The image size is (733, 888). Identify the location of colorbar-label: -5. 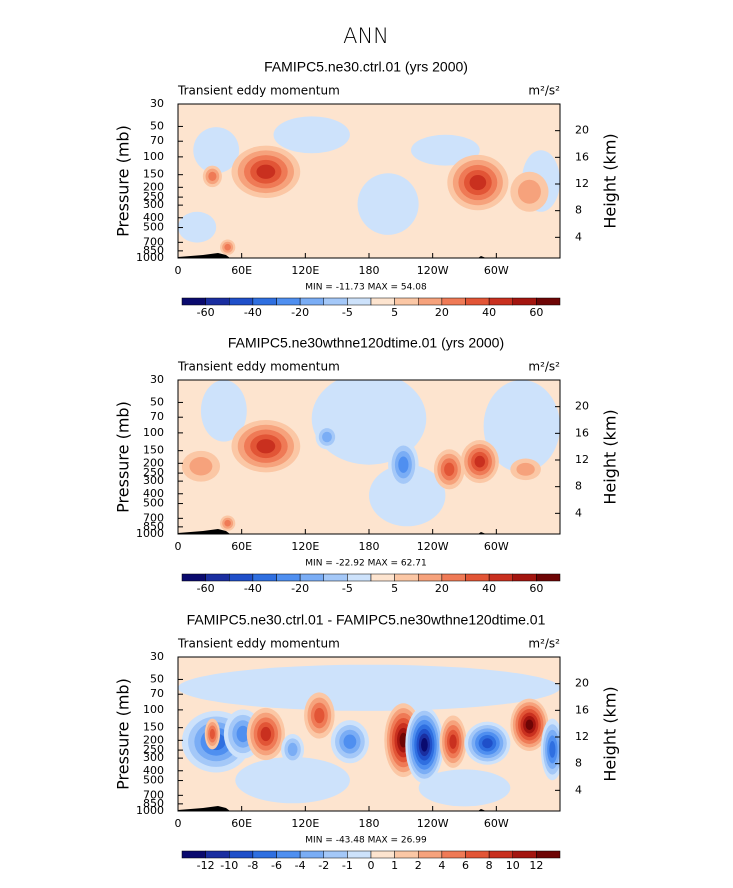
(347, 588).